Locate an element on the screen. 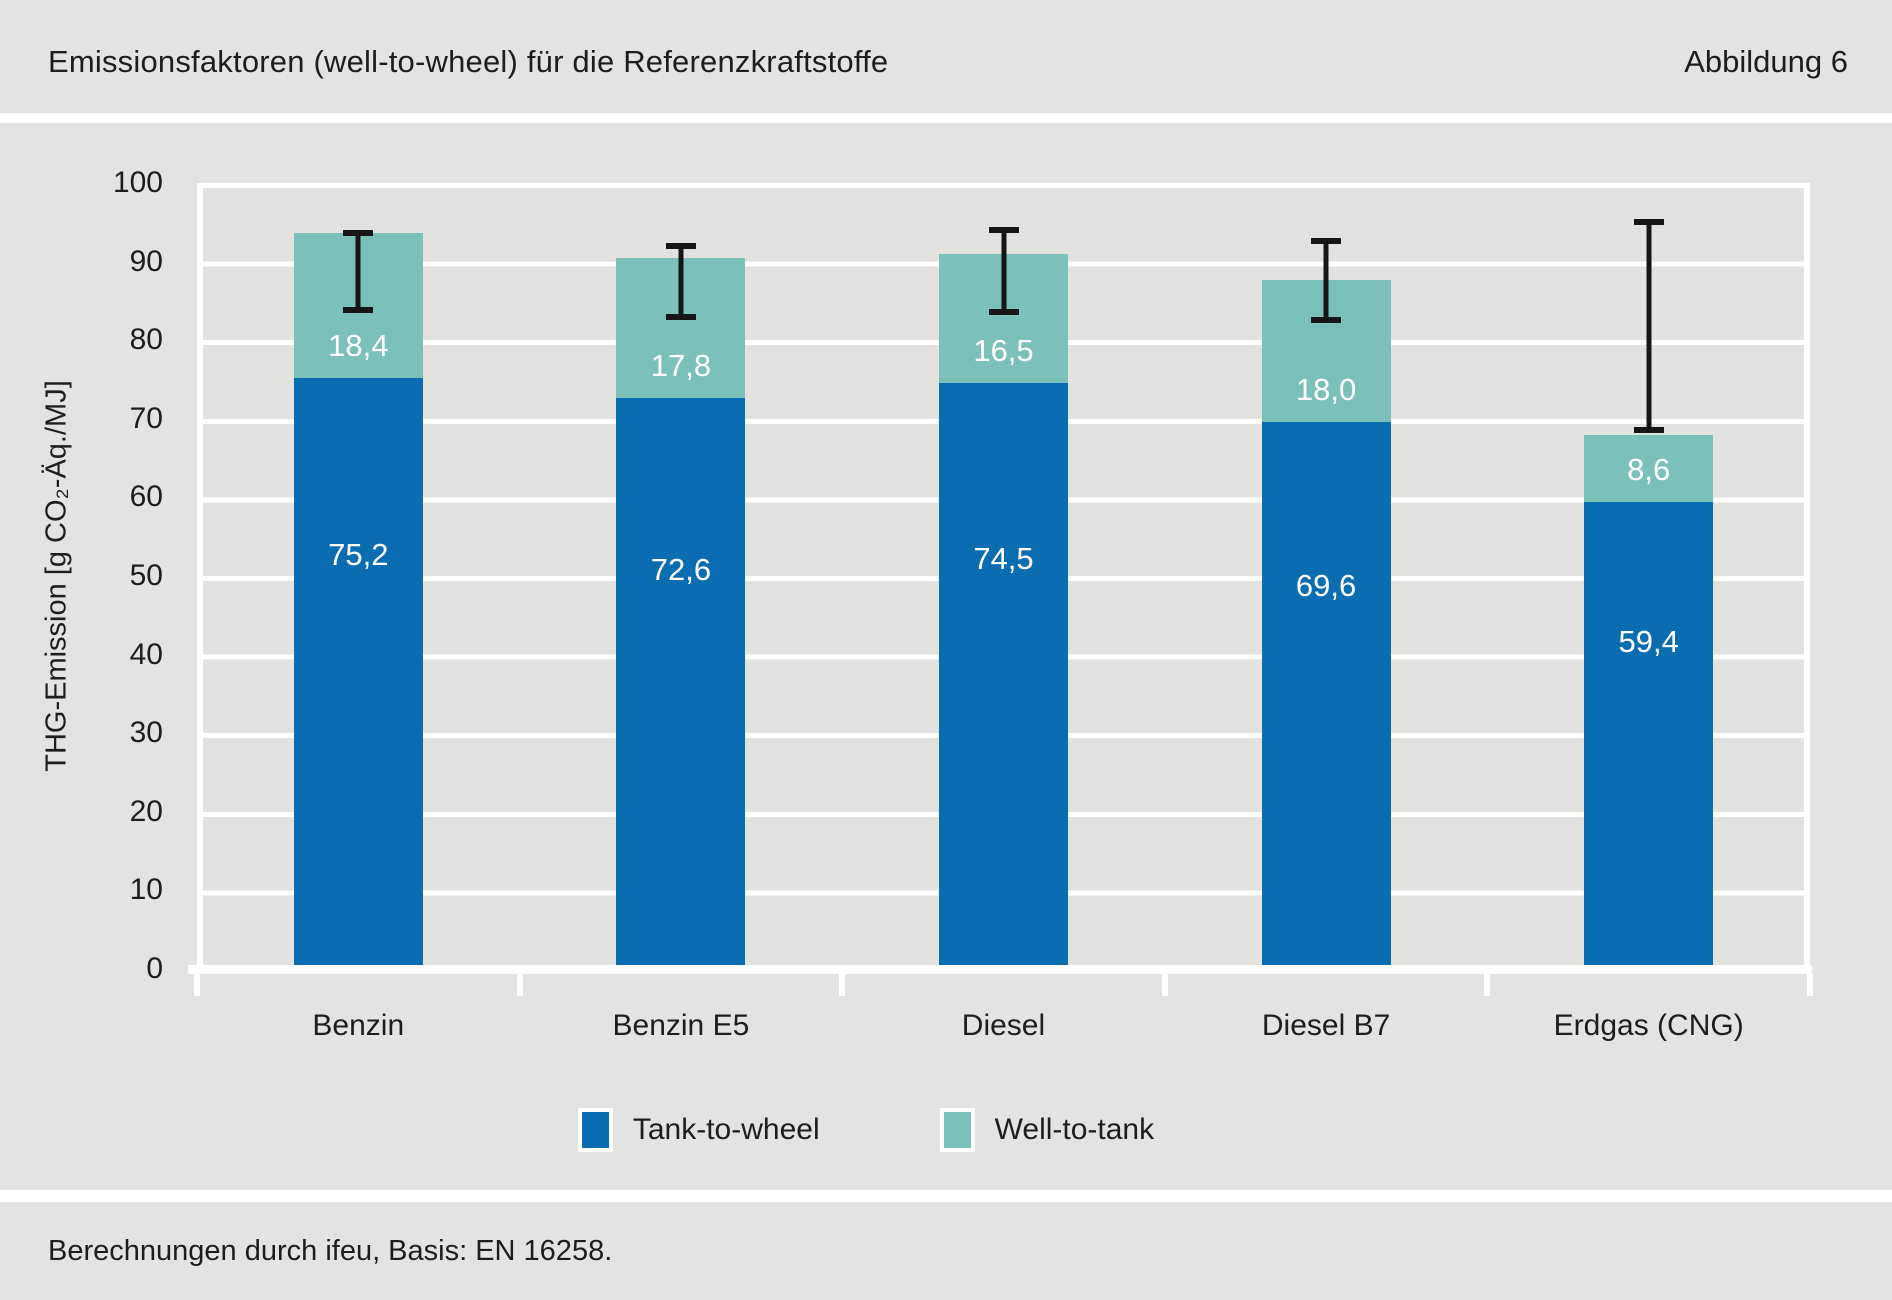  category-label-benzin-e5: Benzin E5 is located at coordinates (681, 1025).